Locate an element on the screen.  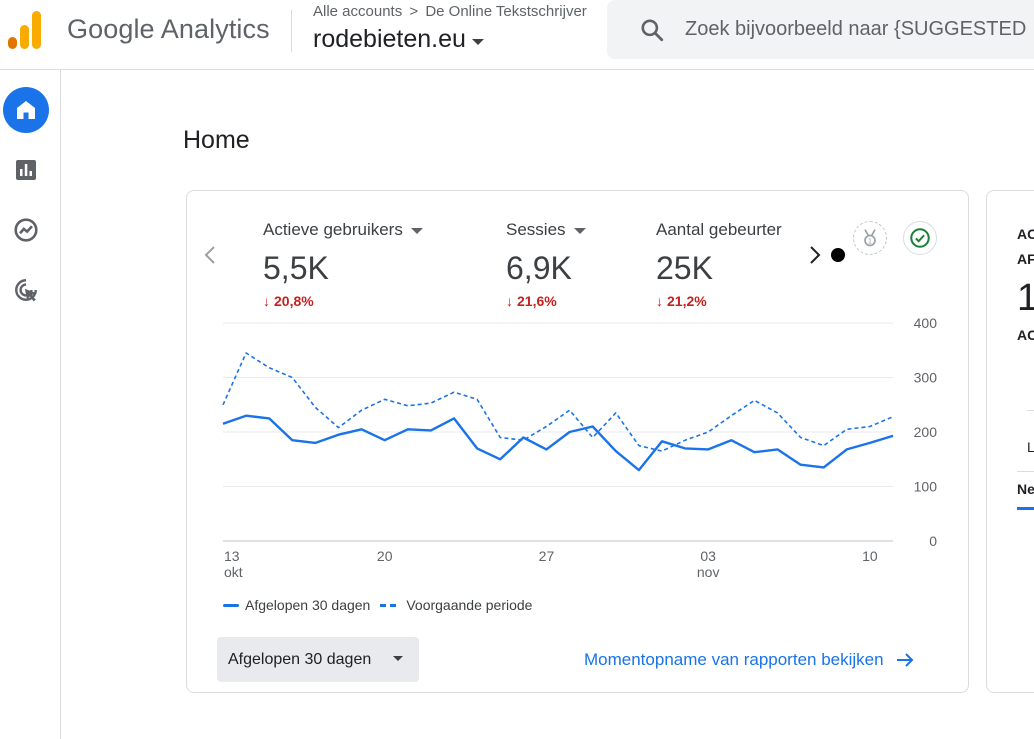
metric-value: 25K is located at coordinates (684, 268).